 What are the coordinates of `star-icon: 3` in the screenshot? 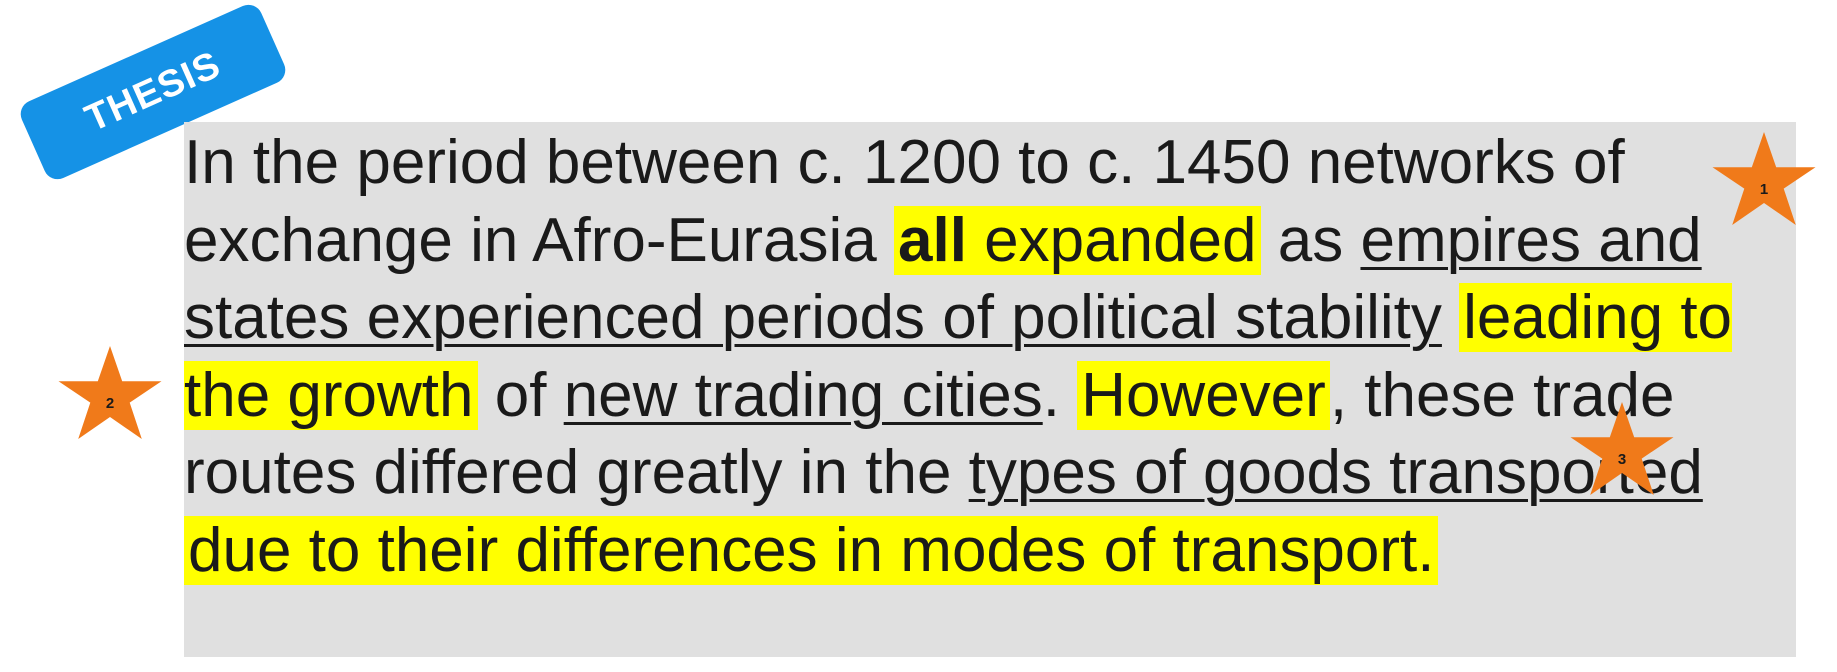 It's located at (1622, 448).